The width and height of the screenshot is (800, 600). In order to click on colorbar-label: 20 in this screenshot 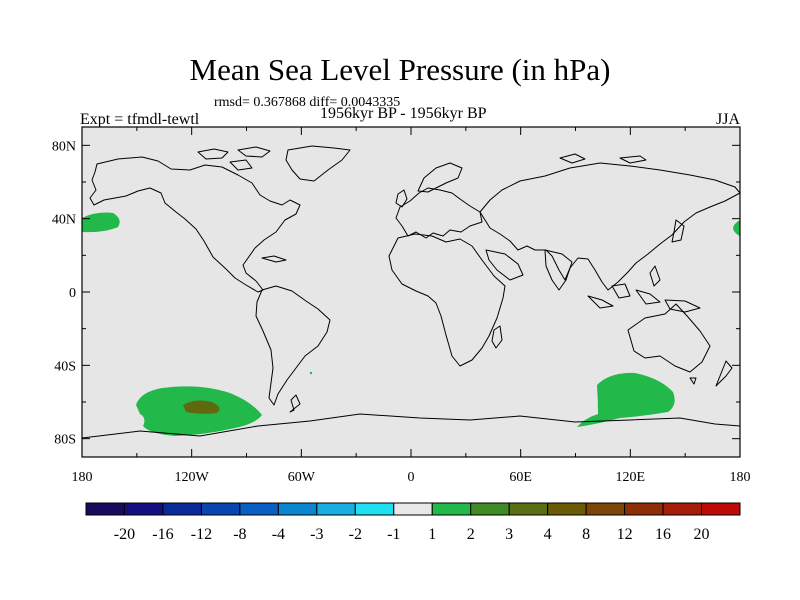, I will do `click(702, 534)`.